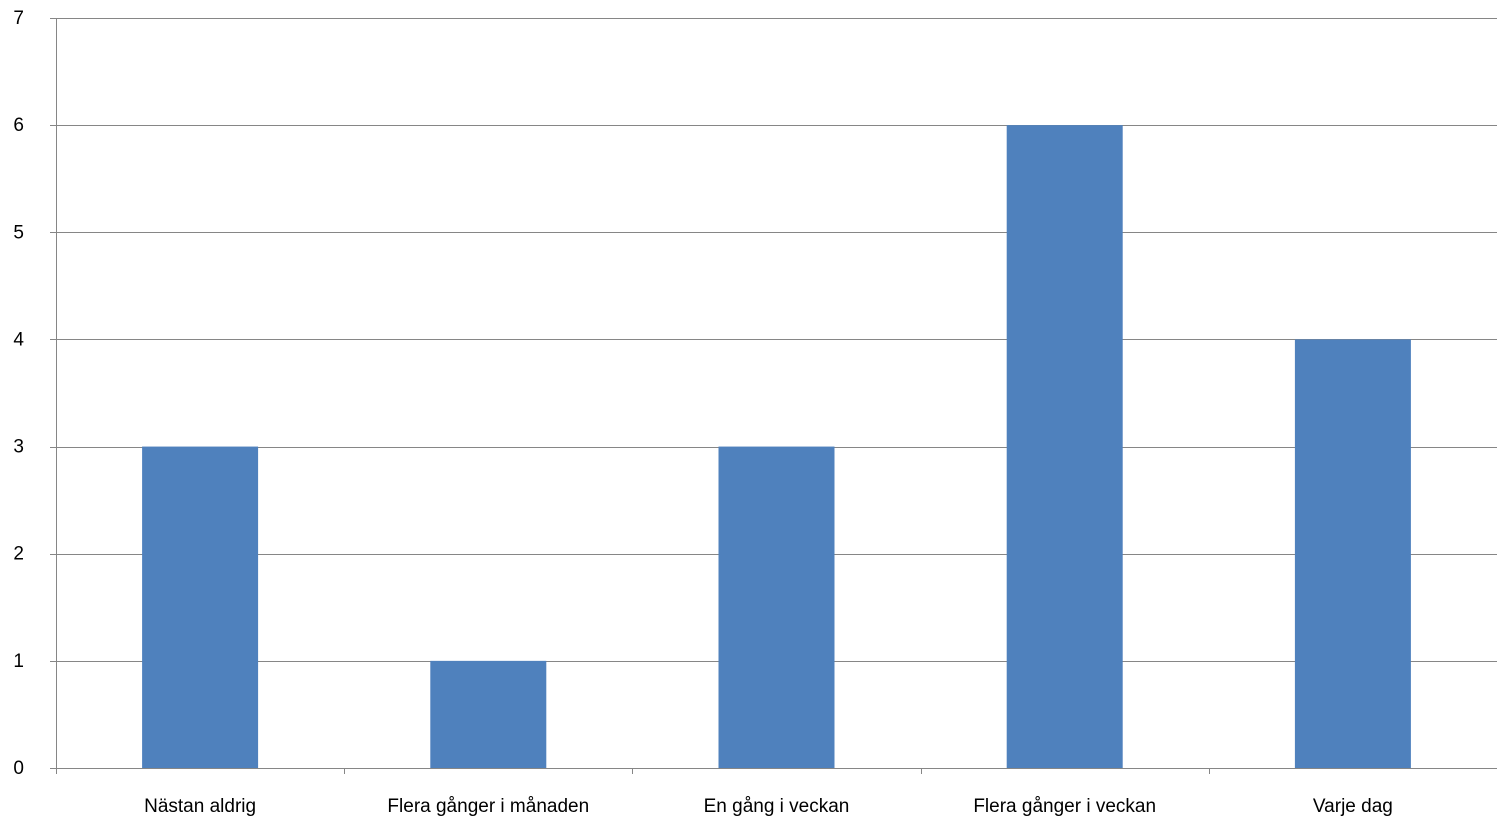 This screenshot has width=1497, height=819. What do you see at coordinates (1064, 806) in the screenshot?
I see `x-tick-label: Flera gånger i veckan` at bounding box center [1064, 806].